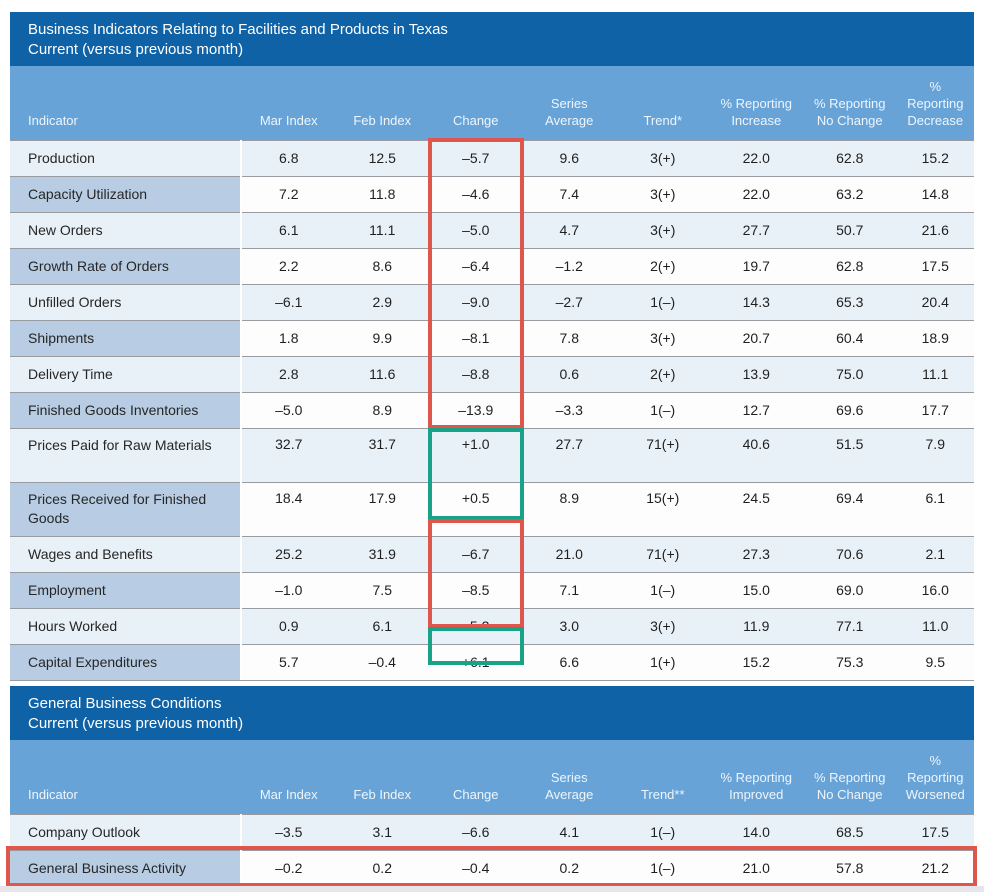 The height and width of the screenshot is (892, 984). Describe the element at coordinates (756, 103) in the screenshot. I see `column-header: % Reporting Increase` at that location.